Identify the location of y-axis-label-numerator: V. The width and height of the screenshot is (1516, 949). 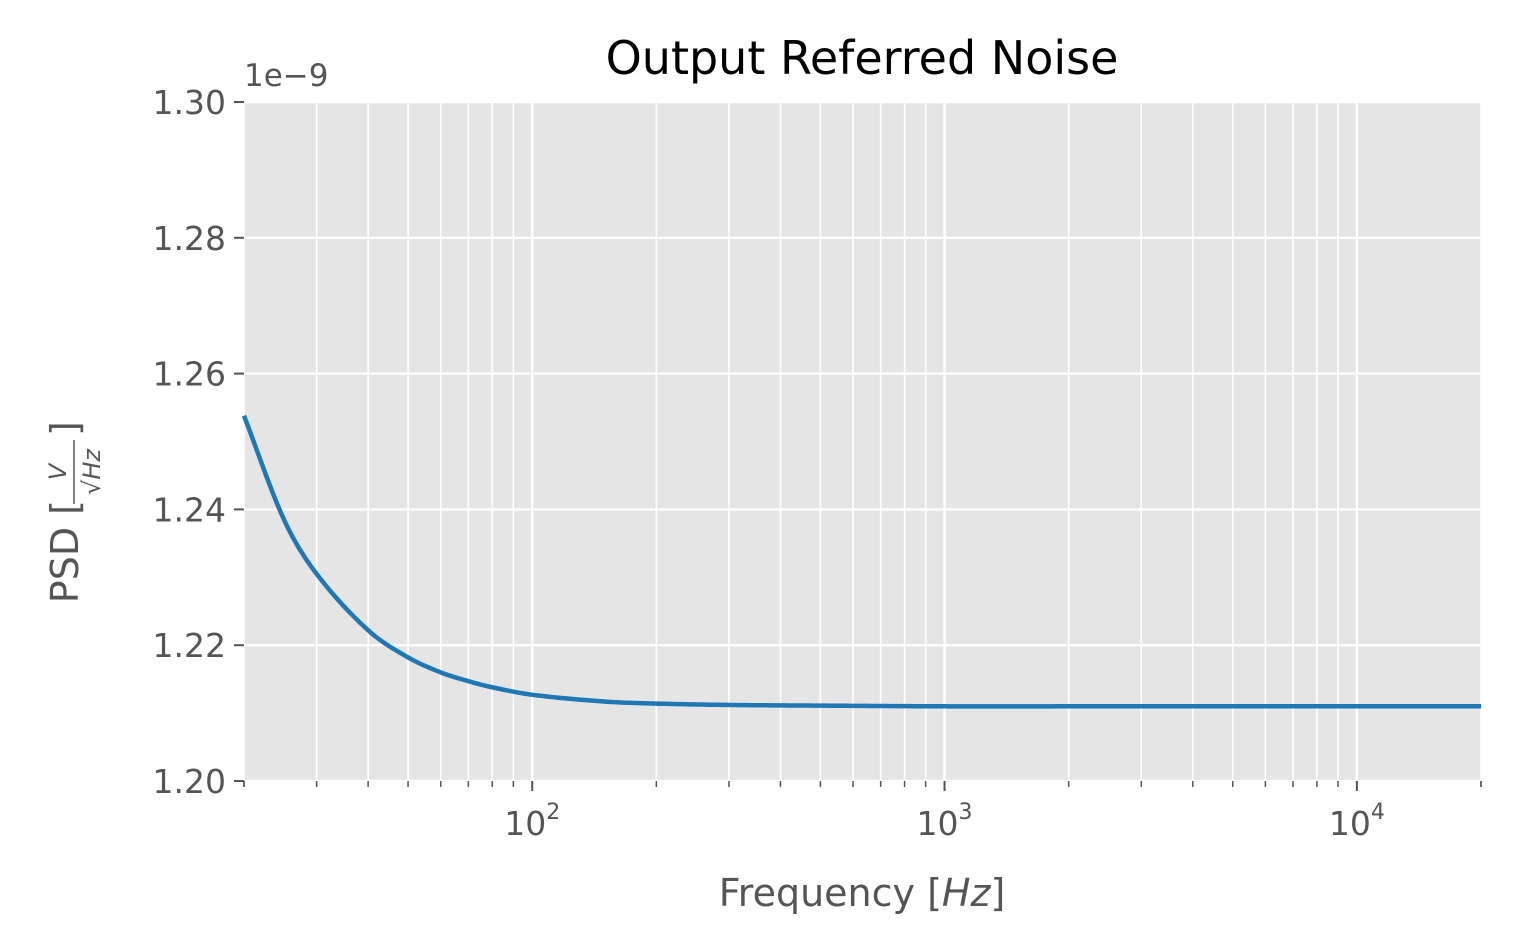
(58, 471).